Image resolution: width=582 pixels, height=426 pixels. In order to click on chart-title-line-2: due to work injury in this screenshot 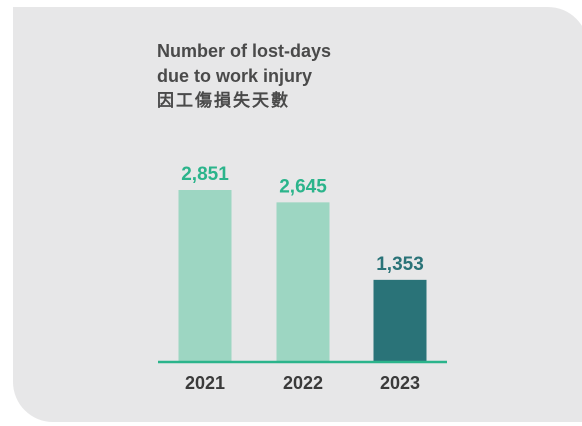, I will do `click(235, 76)`.